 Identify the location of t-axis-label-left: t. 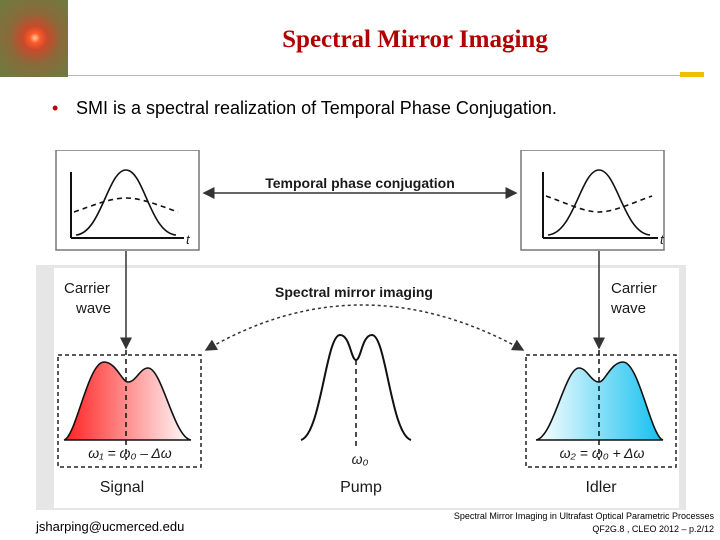
(188, 239).